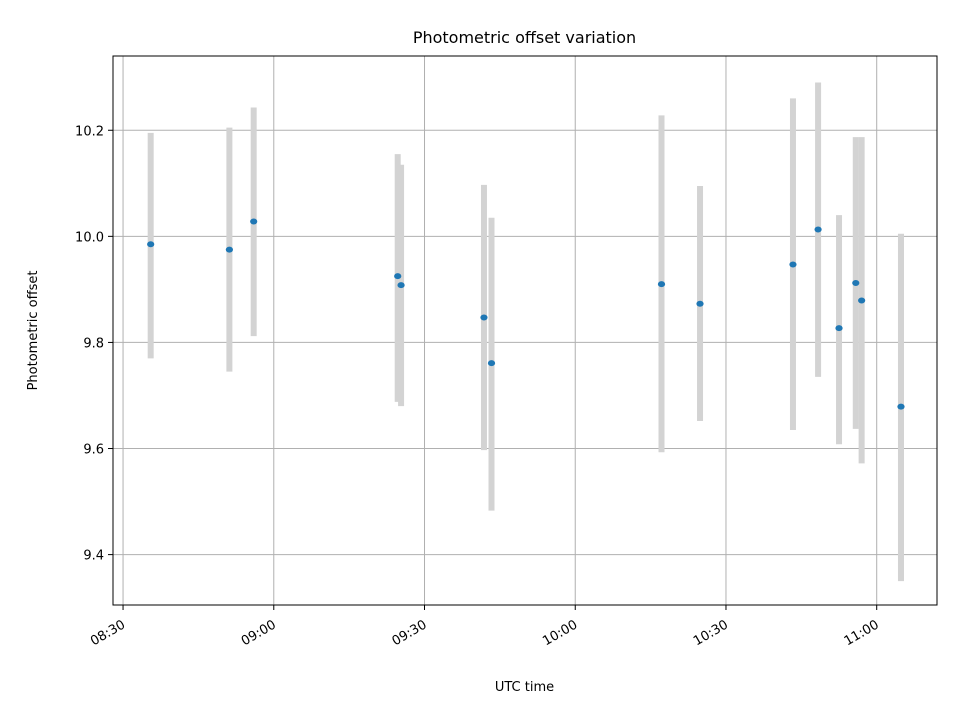 The width and height of the screenshot is (960, 720). What do you see at coordinates (524, 37) in the screenshot?
I see `chart-title: Photometric offset variation` at bounding box center [524, 37].